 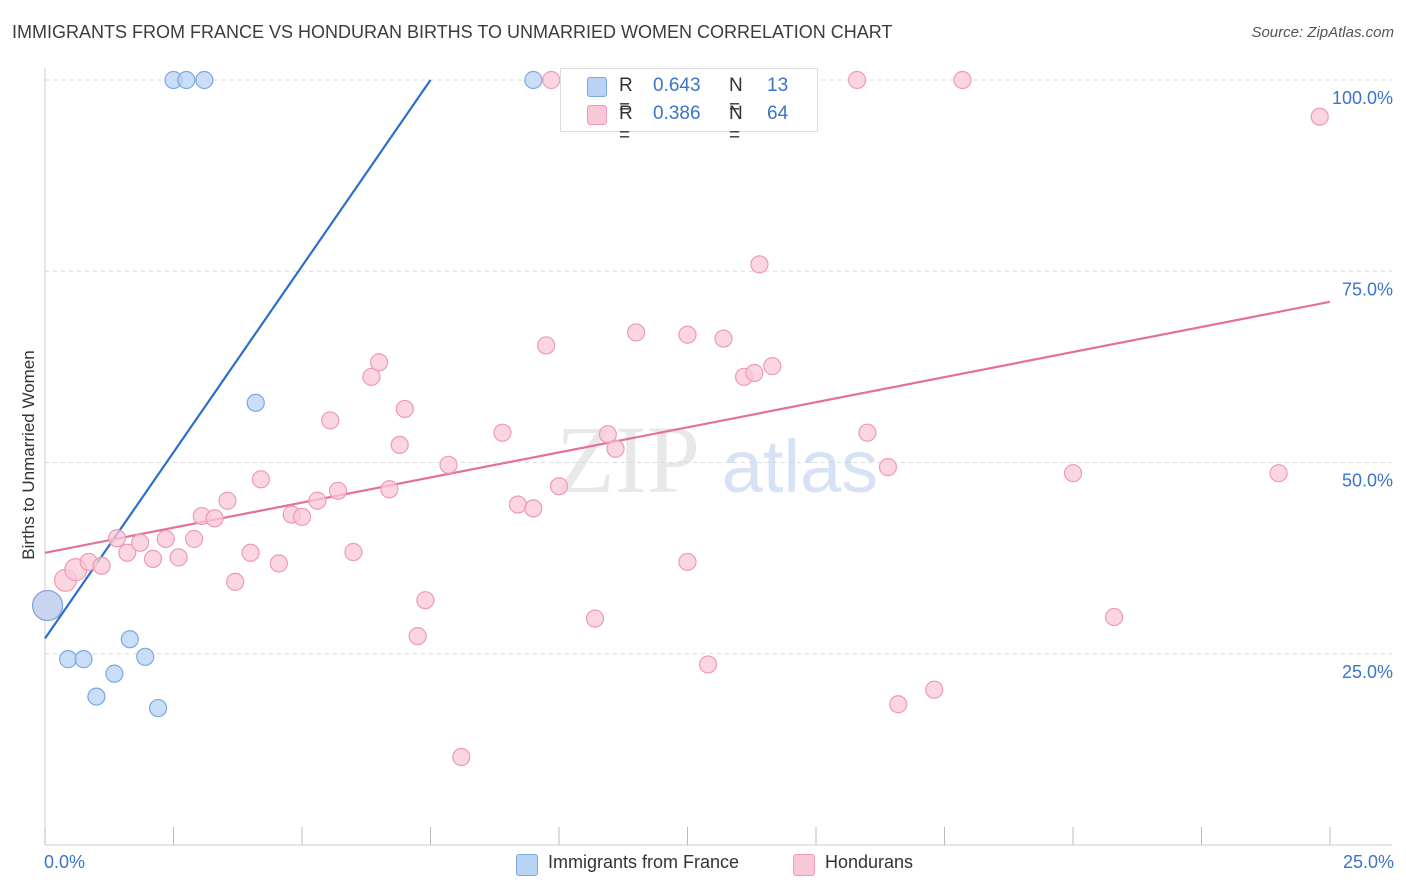 I want to click on hondurans-swatch, so click(x=597, y=115).